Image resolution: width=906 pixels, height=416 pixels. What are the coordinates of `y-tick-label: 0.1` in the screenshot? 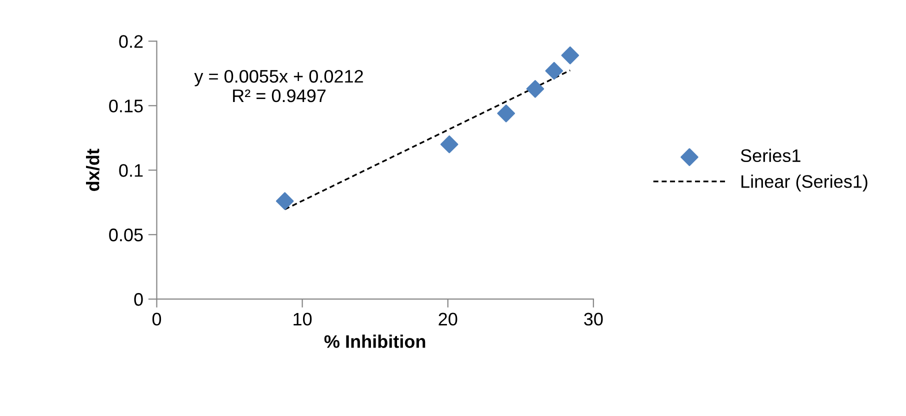 It's located at (131, 170).